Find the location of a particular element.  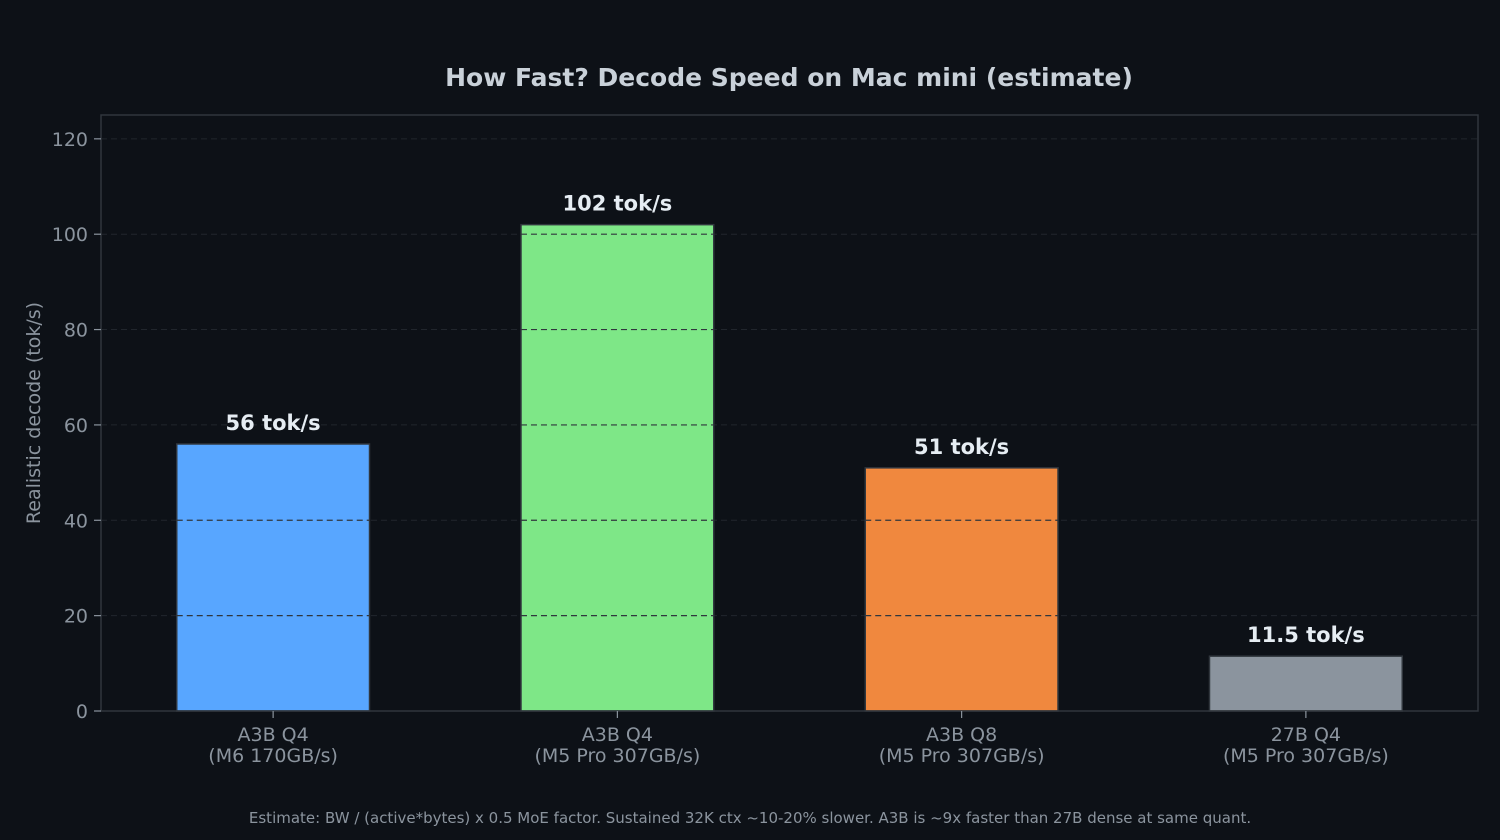

x-tick-label: A3B Q8 is located at coordinates (961, 735).